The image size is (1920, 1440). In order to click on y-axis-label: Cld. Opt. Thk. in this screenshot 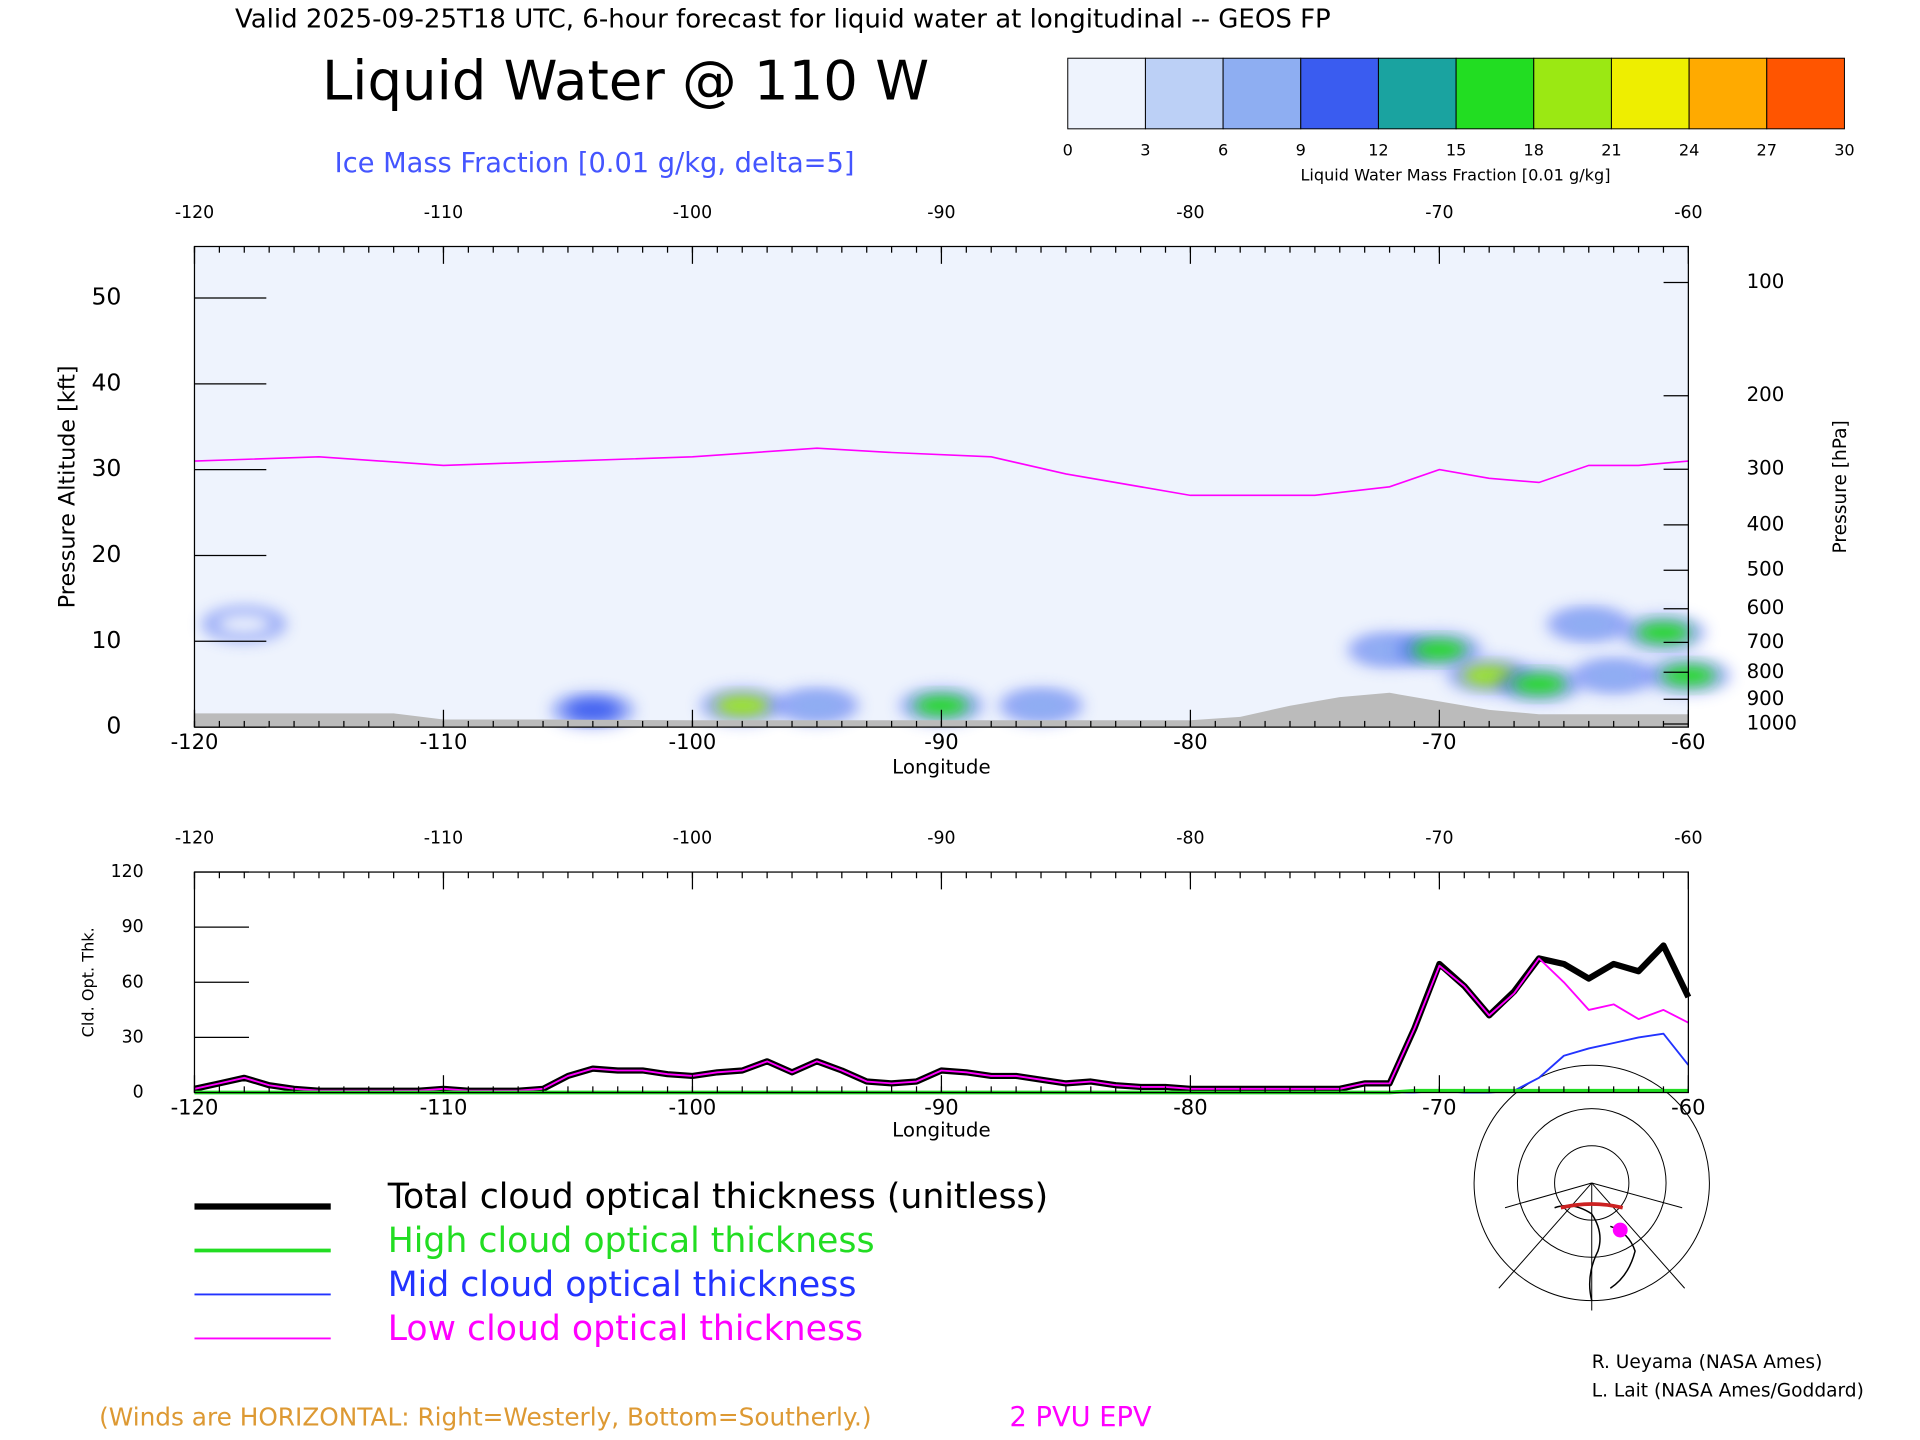, I will do `click(88, 982)`.